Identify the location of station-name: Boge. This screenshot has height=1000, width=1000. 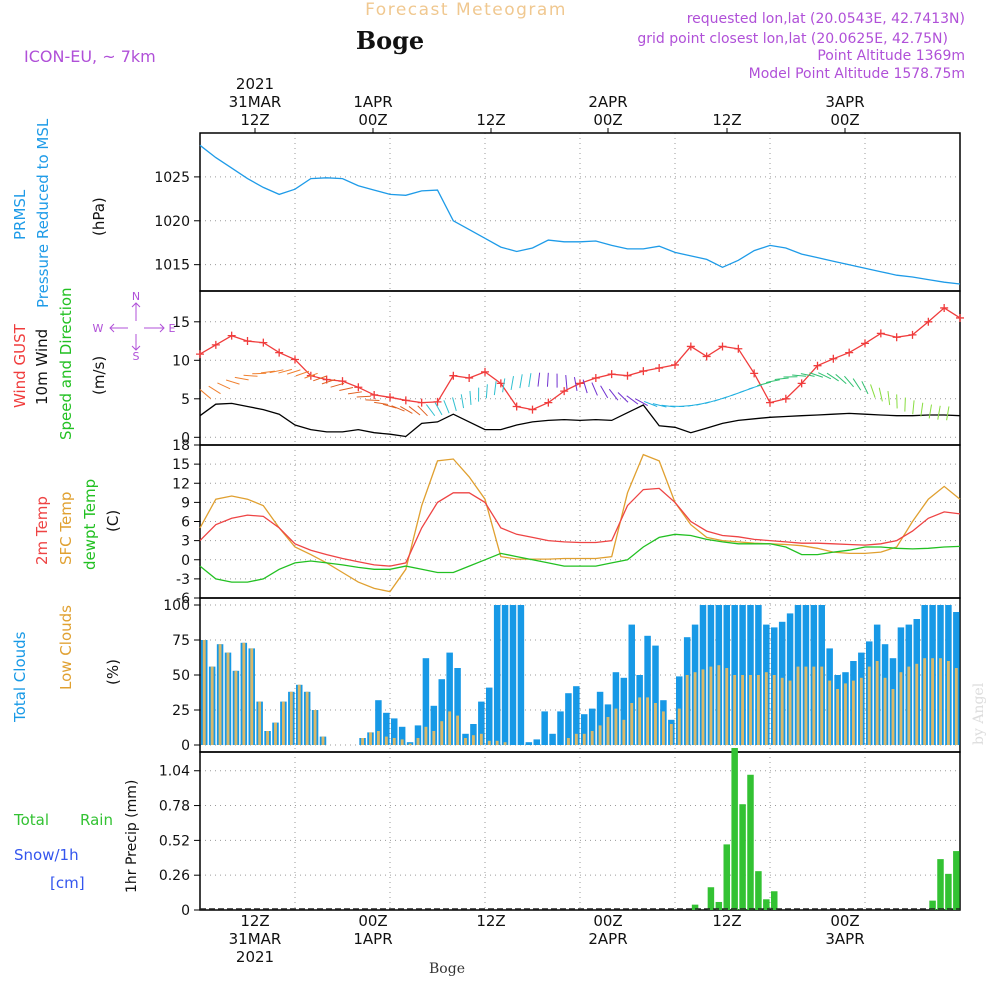
(390, 40).